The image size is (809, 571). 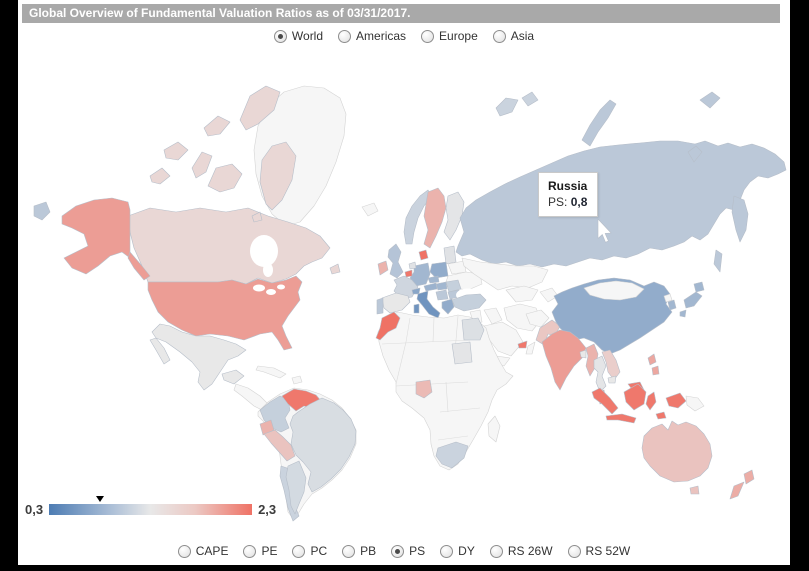 I want to click on region-radio-group: World Americas Europe Asia, so click(x=404, y=36).